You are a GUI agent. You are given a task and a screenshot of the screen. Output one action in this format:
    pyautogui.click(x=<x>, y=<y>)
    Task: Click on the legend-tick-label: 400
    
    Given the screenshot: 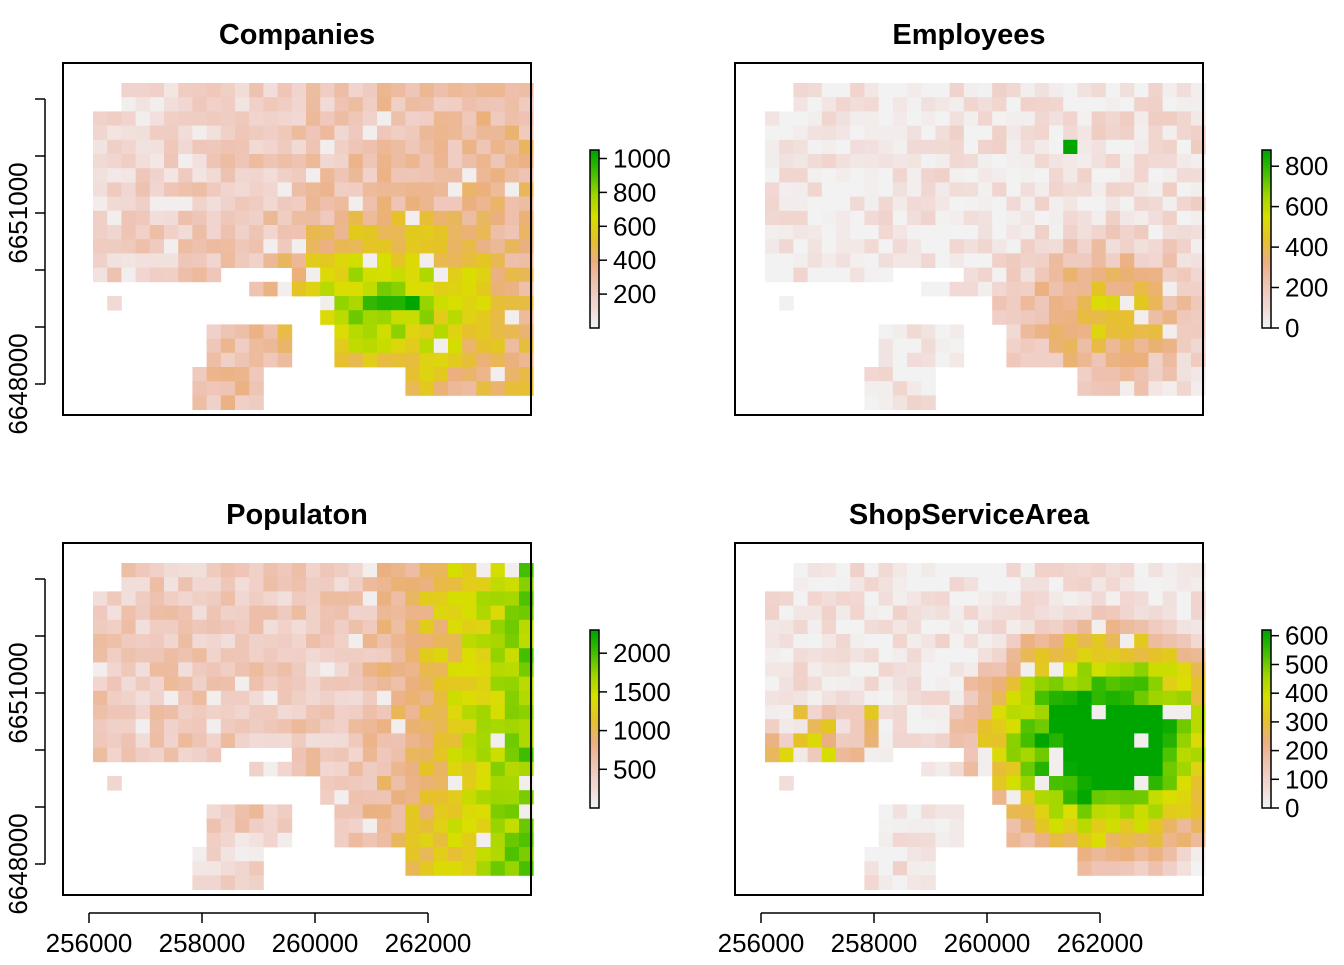 What is the action you would take?
    pyautogui.click(x=1306, y=693)
    